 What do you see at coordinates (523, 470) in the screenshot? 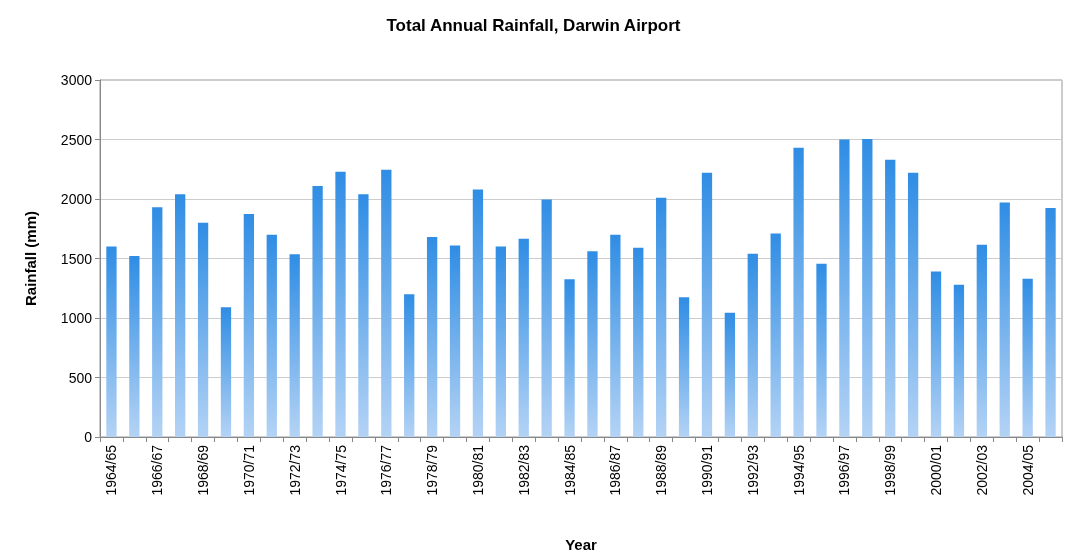
I see `x-tick-label: 1982/83` at bounding box center [523, 470].